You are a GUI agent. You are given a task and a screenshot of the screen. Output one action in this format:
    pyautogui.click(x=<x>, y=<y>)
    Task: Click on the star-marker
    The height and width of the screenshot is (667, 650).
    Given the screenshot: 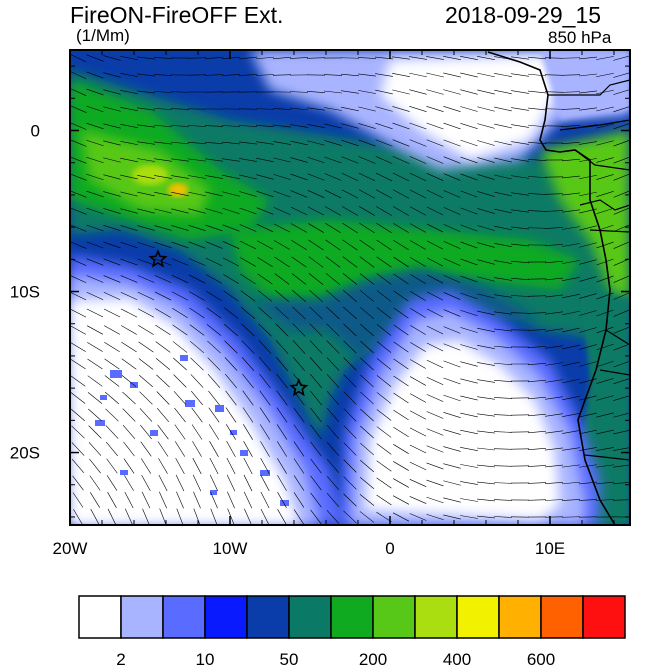 What is the action you would take?
    pyautogui.click(x=158, y=258)
    